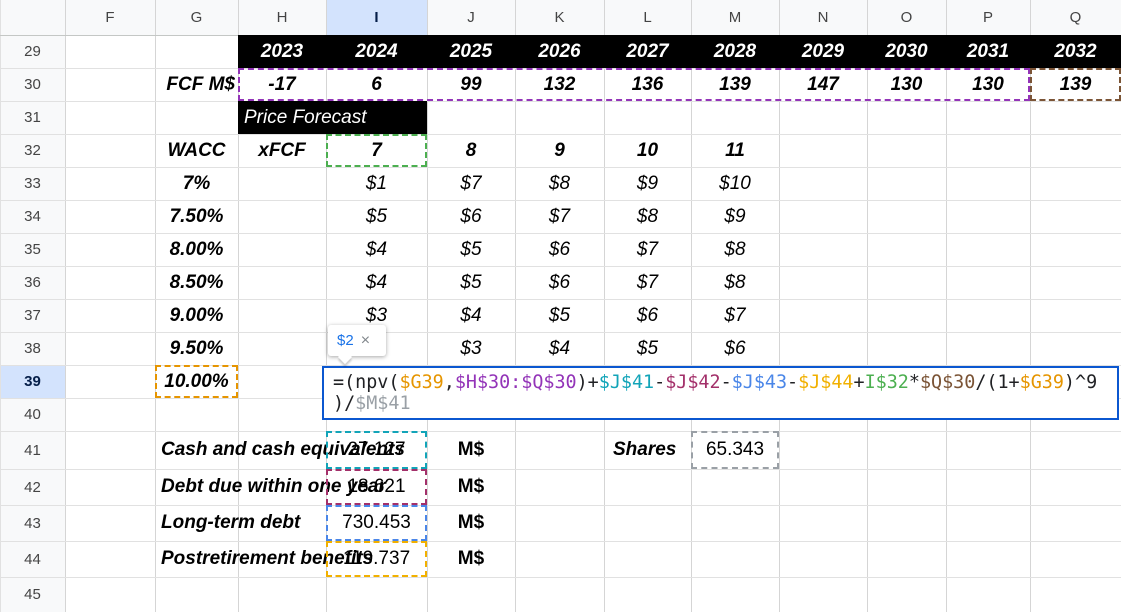  What do you see at coordinates (32, 51) in the screenshot?
I see `row-header: 29` at bounding box center [32, 51].